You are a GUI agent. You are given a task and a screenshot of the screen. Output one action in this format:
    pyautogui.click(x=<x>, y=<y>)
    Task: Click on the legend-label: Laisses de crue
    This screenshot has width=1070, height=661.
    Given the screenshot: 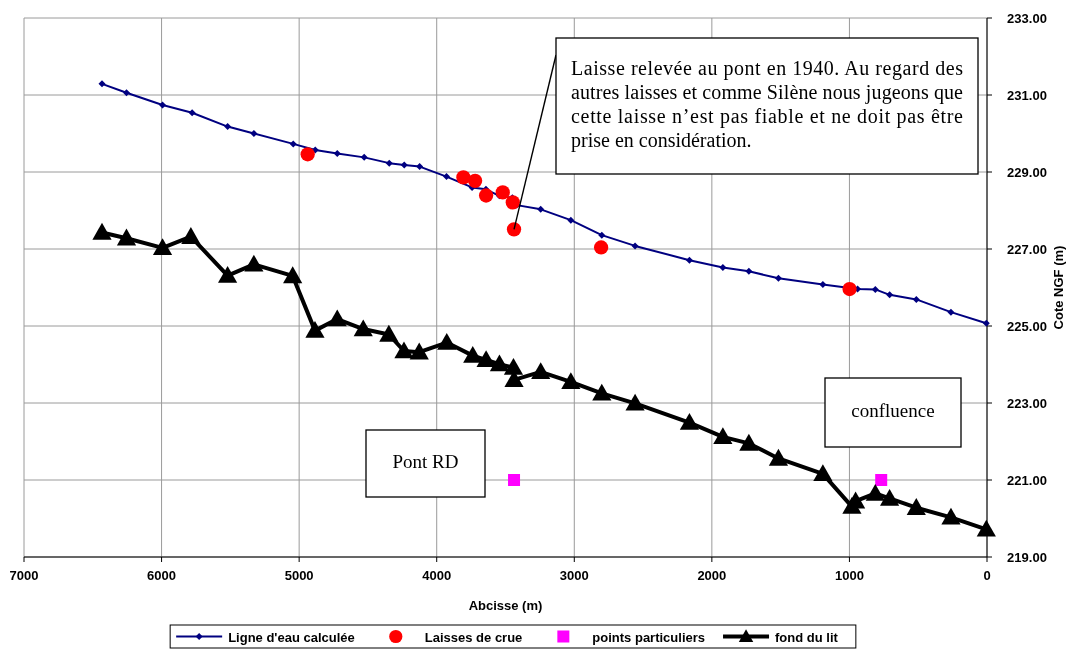 What is the action you would take?
    pyautogui.click(x=473, y=637)
    